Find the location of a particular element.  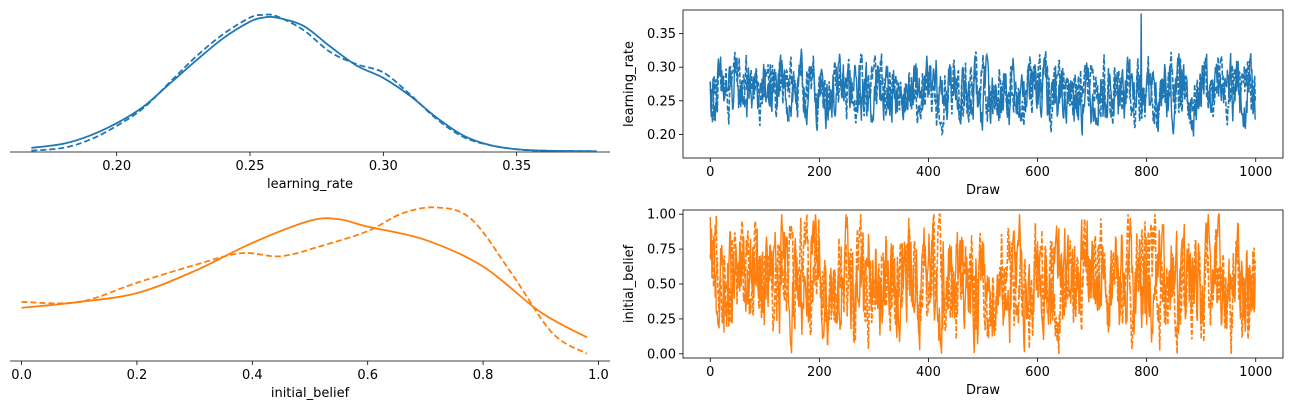

y-tick-label: 0.30 is located at coordinates (661, 68).